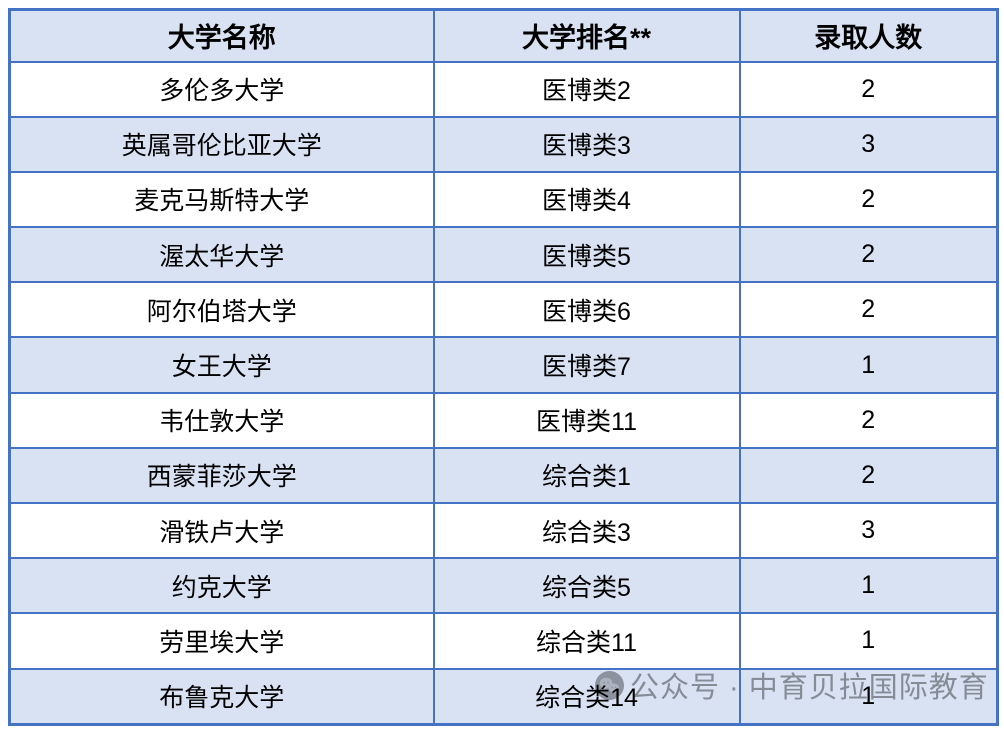 Image resolution: width=1004 pixels, height=732 pixels. What do you see at coordinates (221, 530) in the screenshot?
I see `table-cell: 滑铁卢大学` at bounding box center [221, 530].